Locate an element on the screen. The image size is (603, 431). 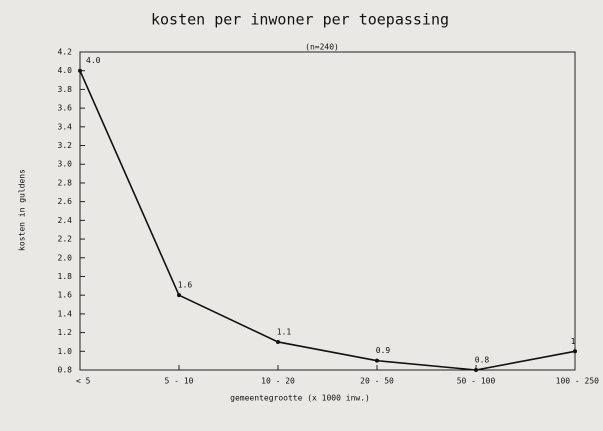
y-tick-label: 3.2 is located at coordinates (65, 145).